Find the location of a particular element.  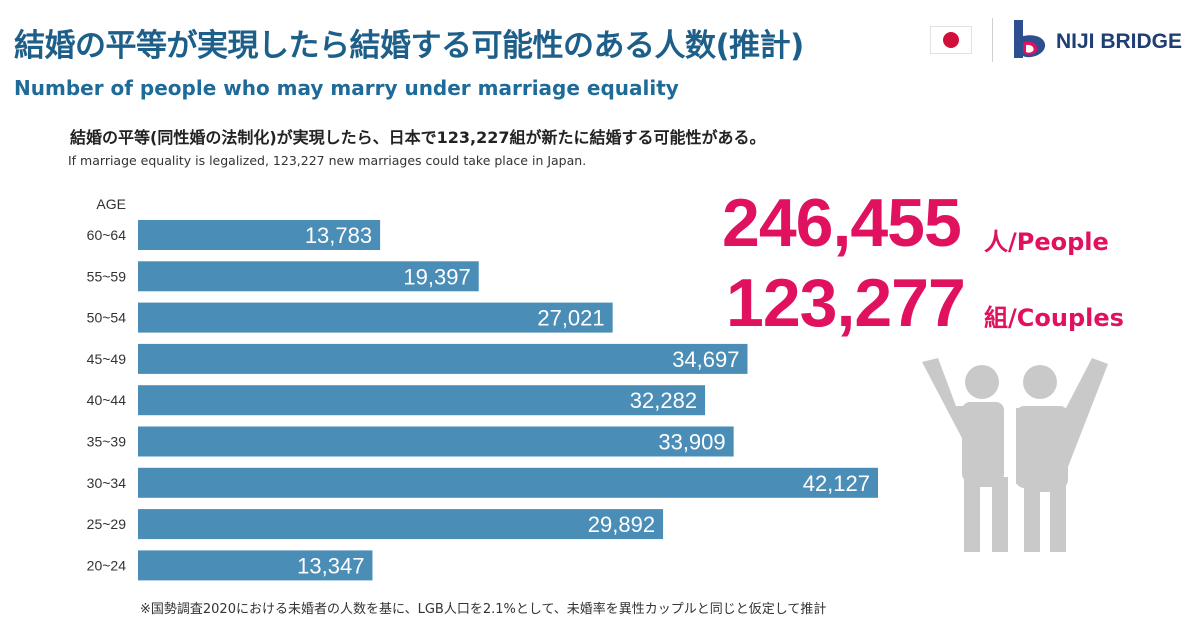

bar-value-label: 19,397 is located at coordinates (436, 276).